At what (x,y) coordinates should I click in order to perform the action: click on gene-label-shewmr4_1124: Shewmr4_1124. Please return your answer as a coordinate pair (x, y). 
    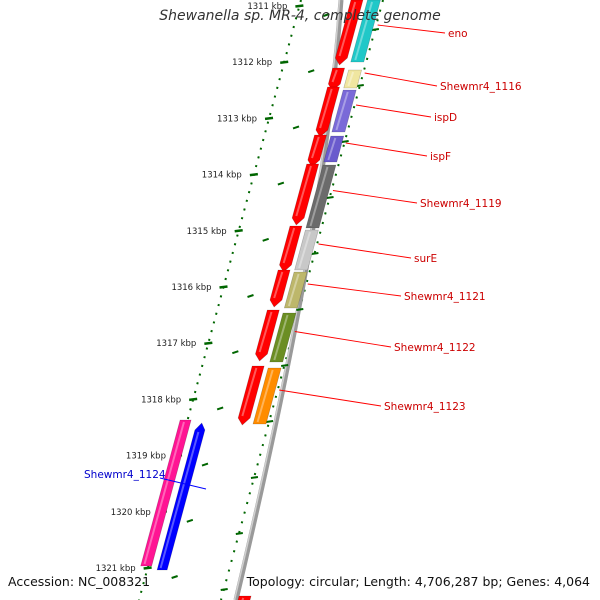
    Looking at the image, I should click on (125, 475).